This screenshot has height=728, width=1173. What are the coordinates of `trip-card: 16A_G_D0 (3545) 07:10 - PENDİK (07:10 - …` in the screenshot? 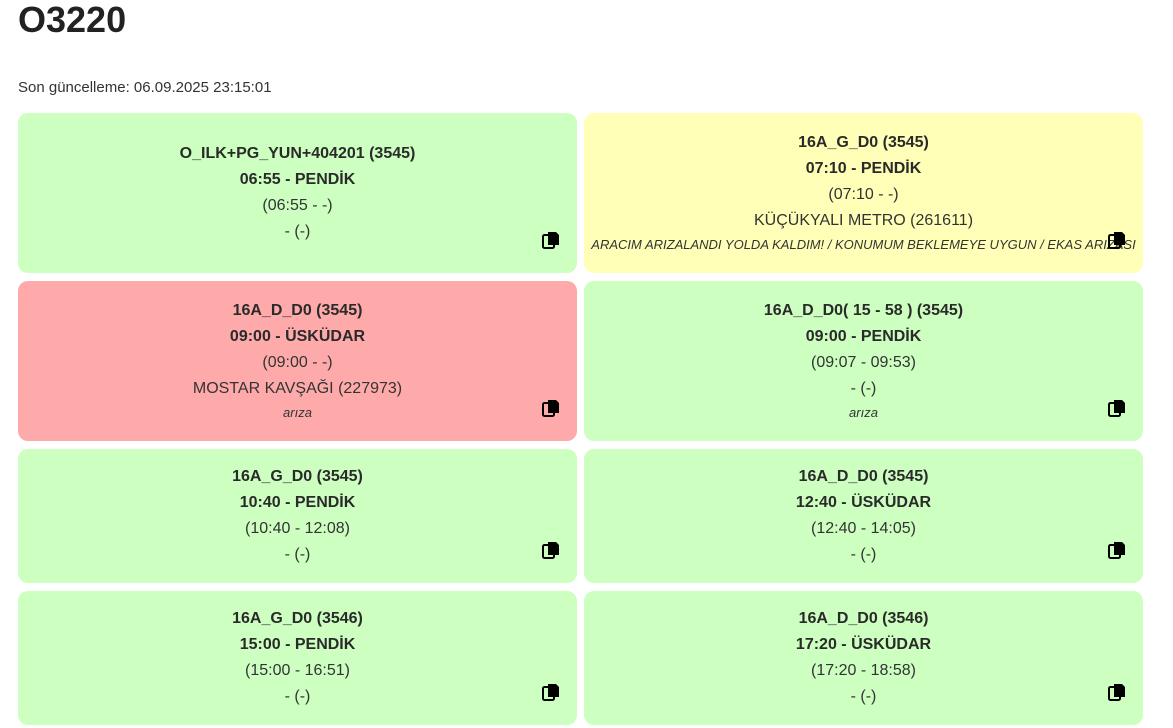 It's located at (863, 193).